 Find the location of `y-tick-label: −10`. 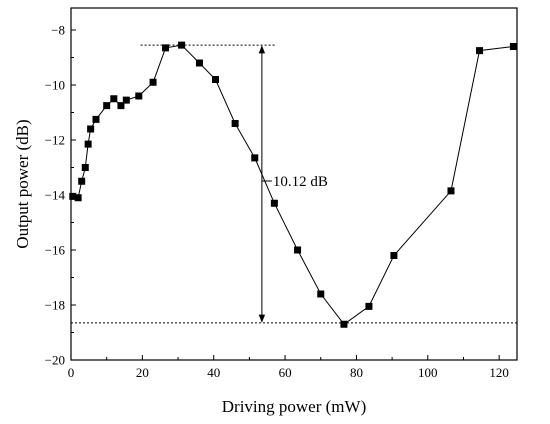

y-tick-label: −10 is located at coordinates (55, 85).